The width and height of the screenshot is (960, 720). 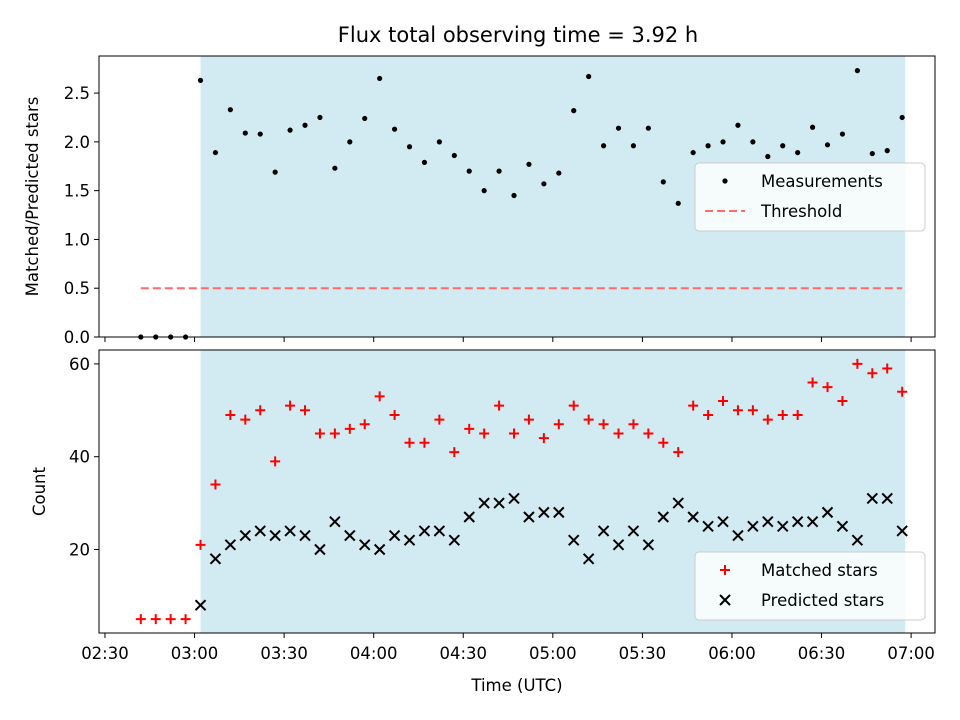 I want to click on top-x-ticks, so click(x=508, y=339).